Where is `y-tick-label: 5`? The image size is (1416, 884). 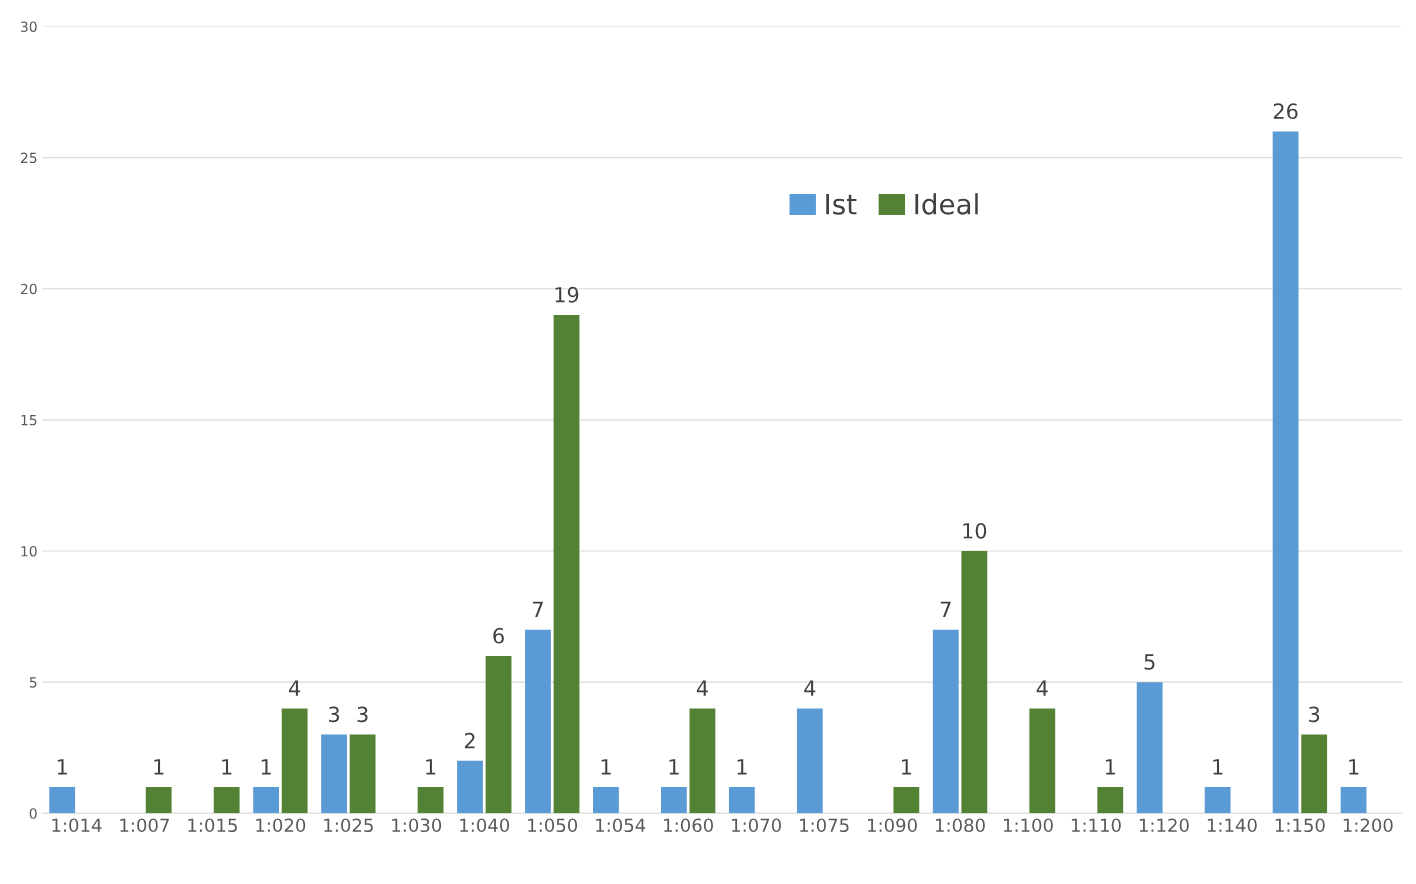 y-tick-label: 5 is located at coordinates (33, 682).